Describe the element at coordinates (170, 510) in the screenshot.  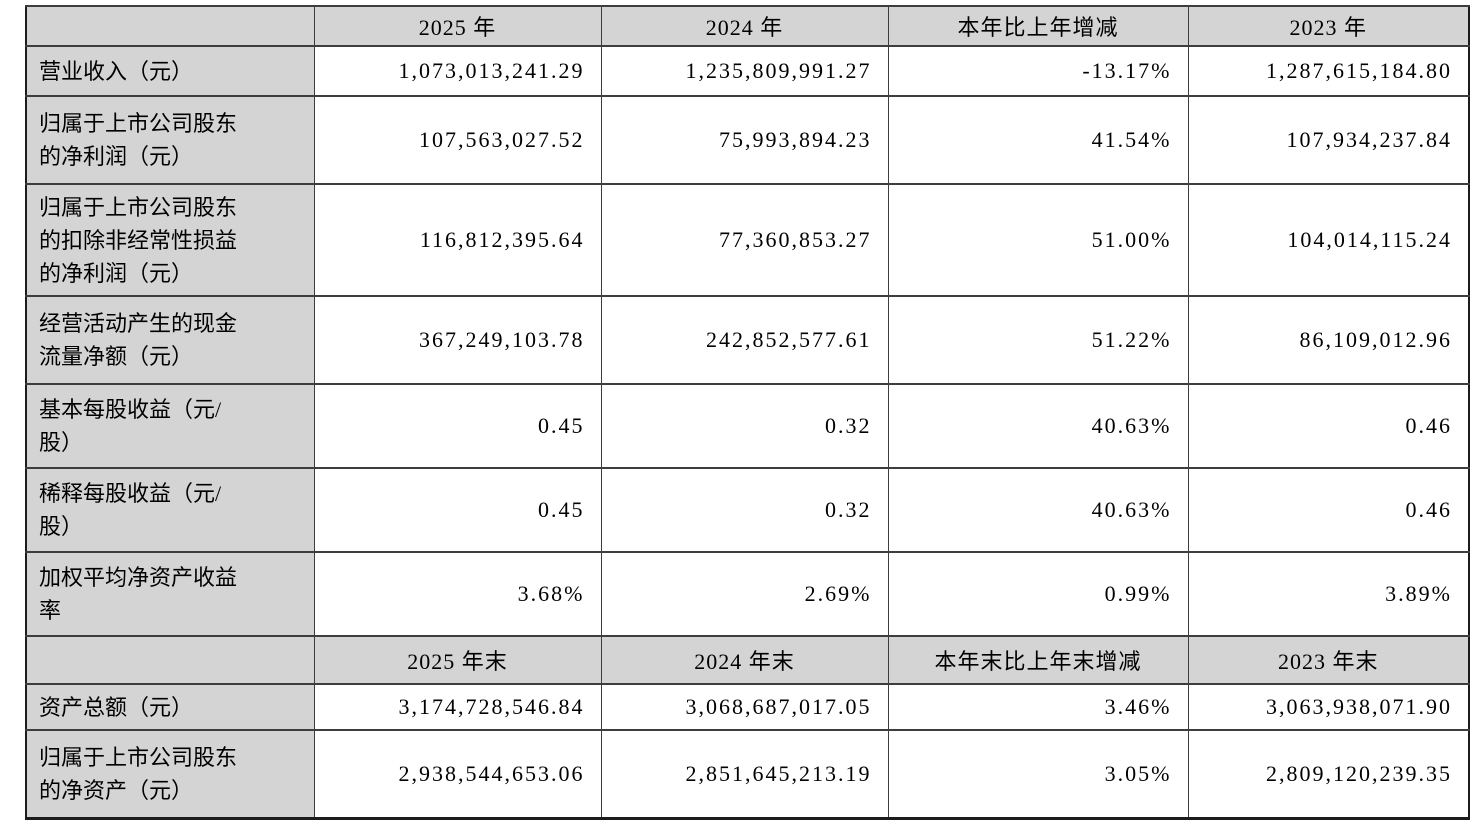
I see `row-label-diluted-eps: 稀释每股收益（元/股）` at that location.